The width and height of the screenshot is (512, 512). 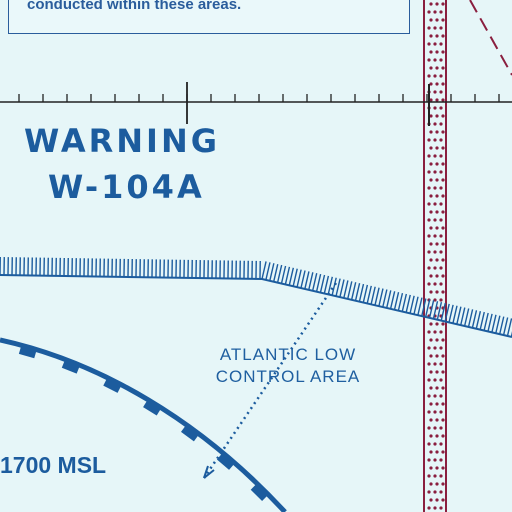 I want to click on dashed-boundary-line, so click(x=490, y=38).